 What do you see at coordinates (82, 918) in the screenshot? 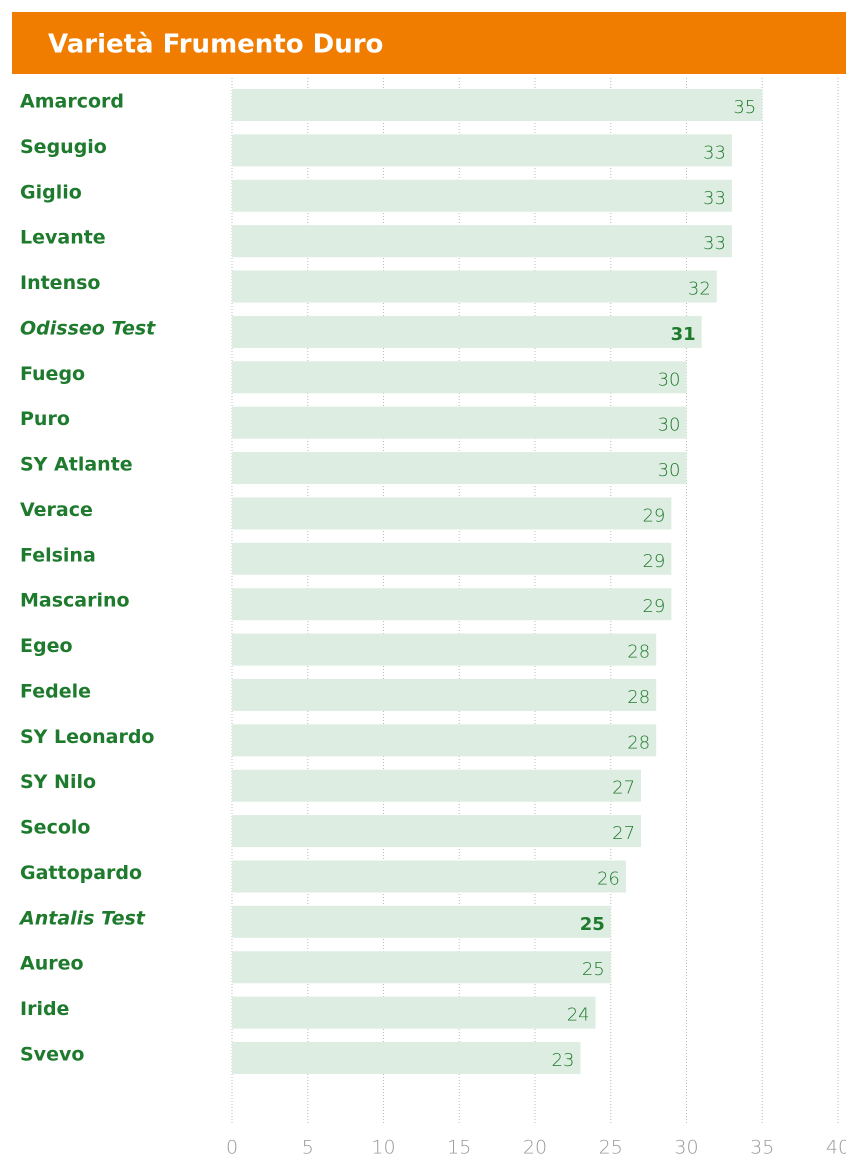
I see `category-label: Antalis Test` at bounding box center [82, 918].